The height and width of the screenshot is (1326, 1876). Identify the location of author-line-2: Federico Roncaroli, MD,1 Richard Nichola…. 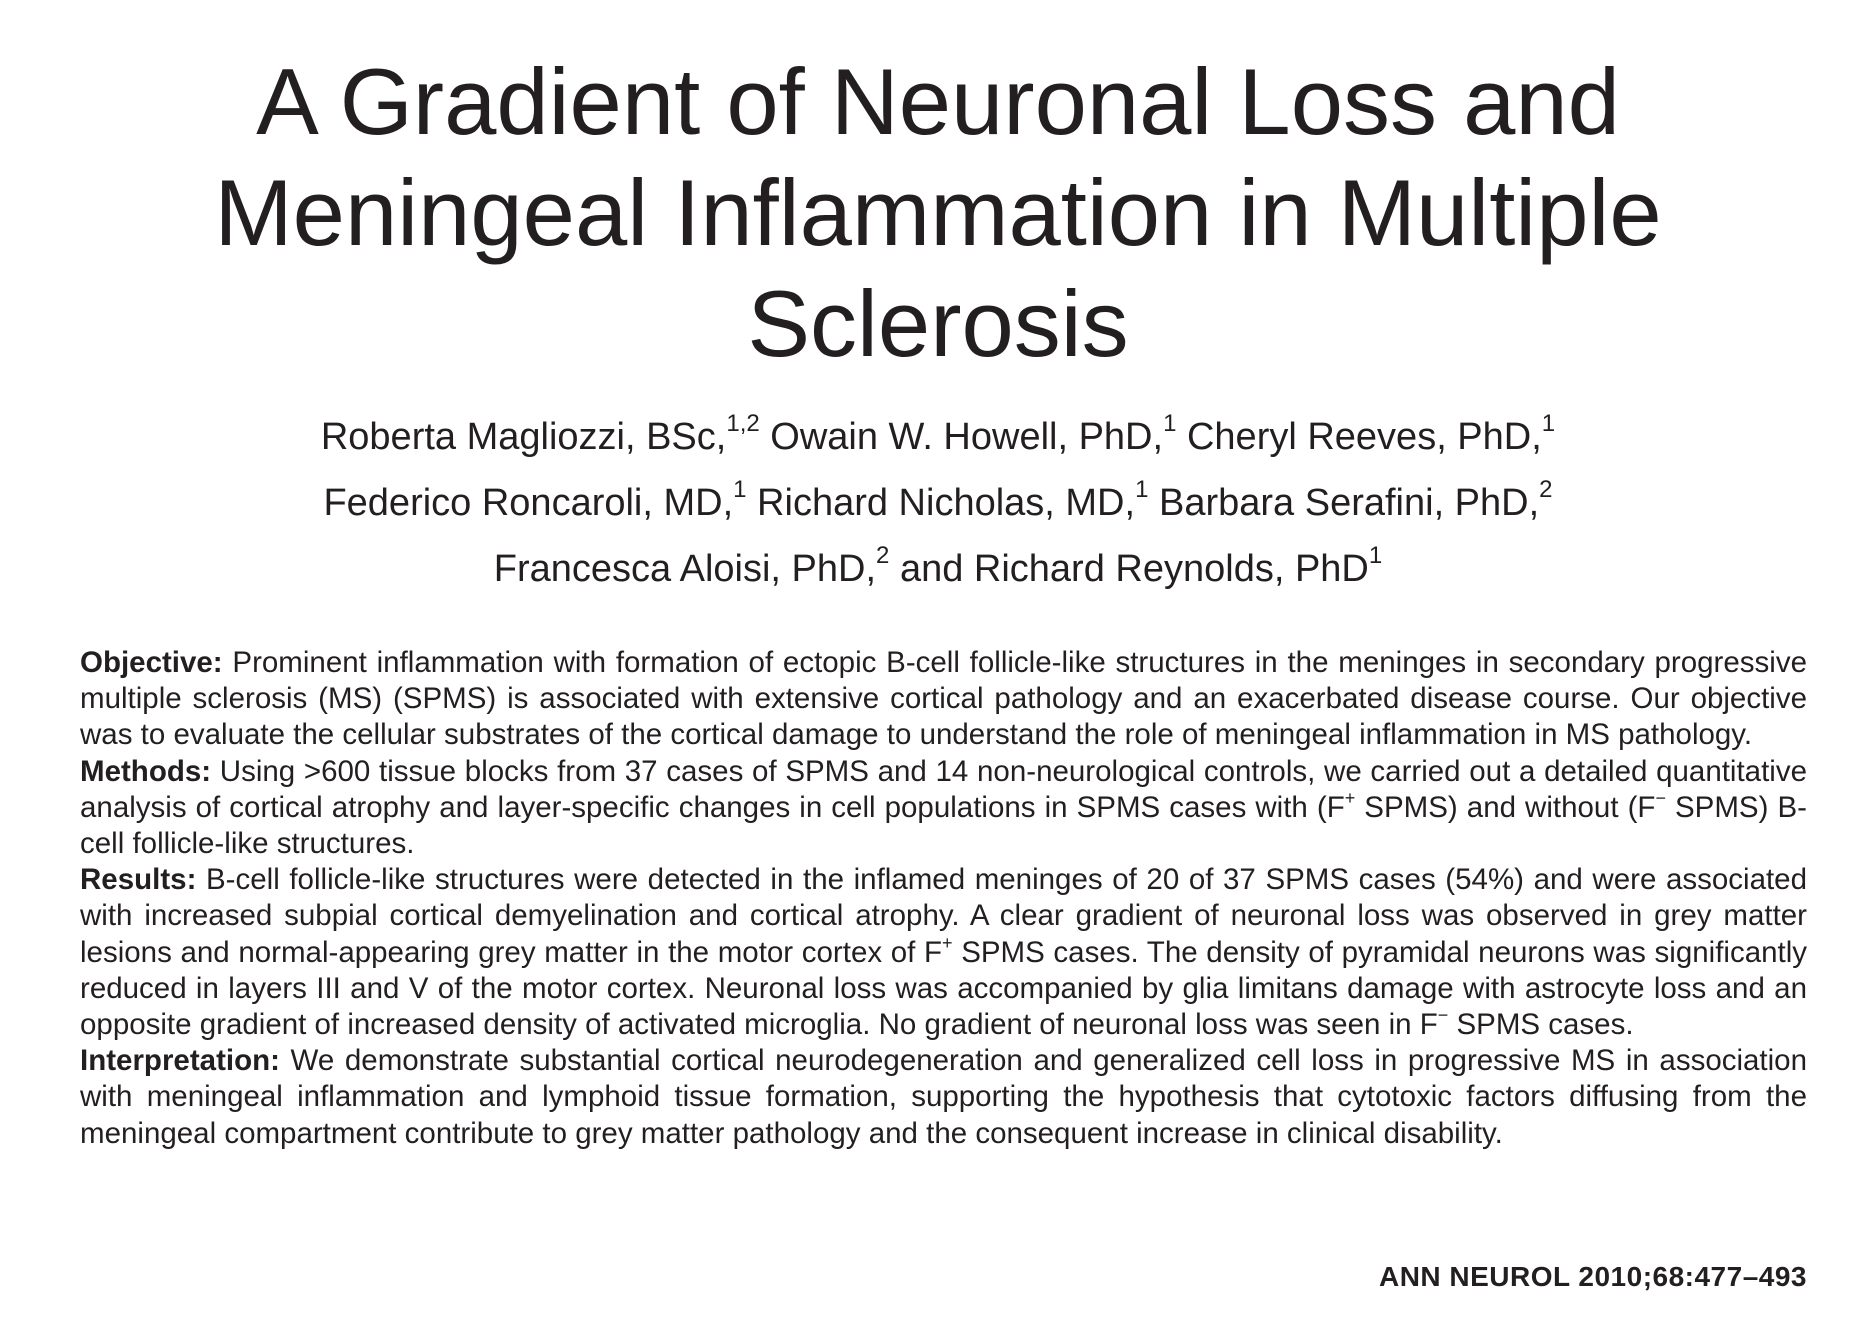
(938, 503).